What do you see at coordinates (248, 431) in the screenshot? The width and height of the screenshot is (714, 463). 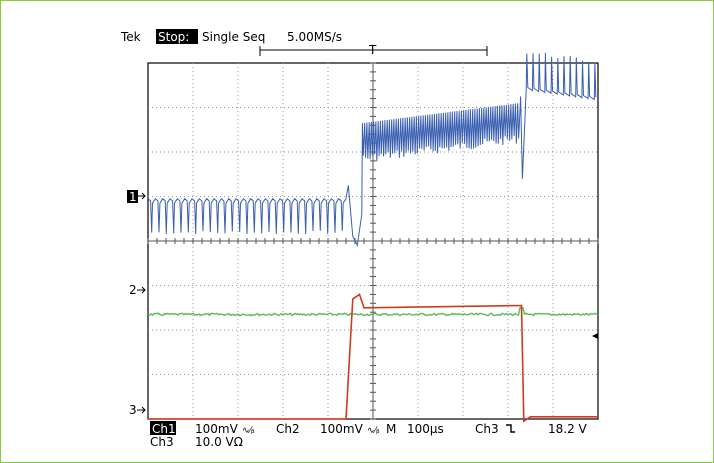 I see `bandwidth-icon: ∿⁄ᵦ` at bounding box center [248, 431].